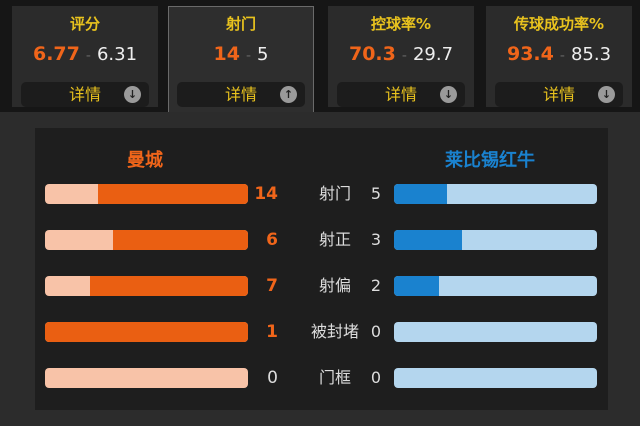 This screenshot has height=426, width=640. Describe the element at coordinates (591, 54) in the screenshot. I see `away-value: 85.3` at that location.